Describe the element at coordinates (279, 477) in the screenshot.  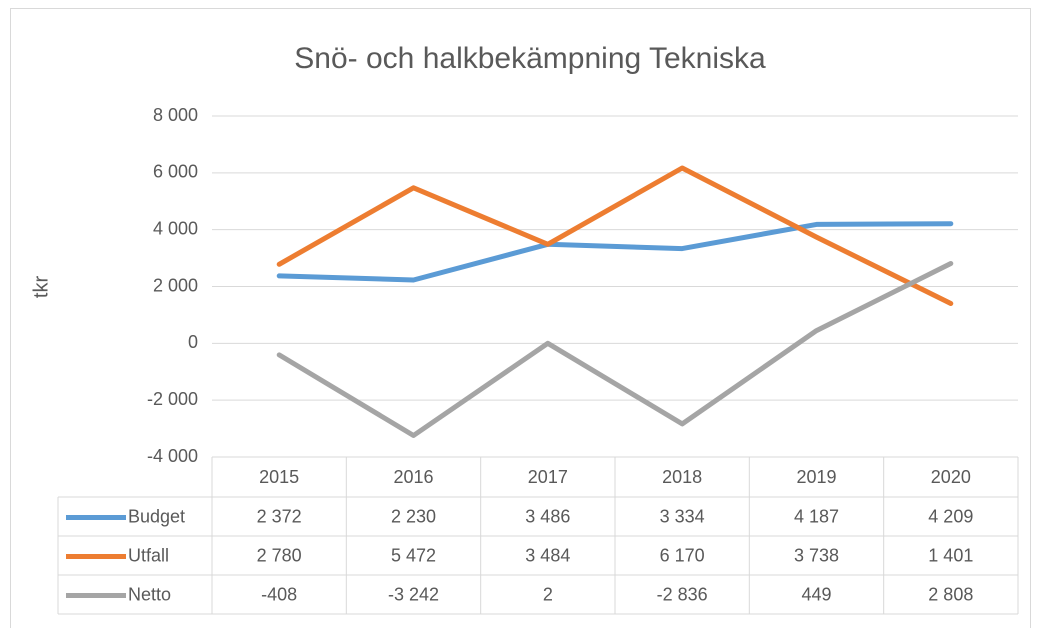
I see `x-tick-label: 2015` at that location.